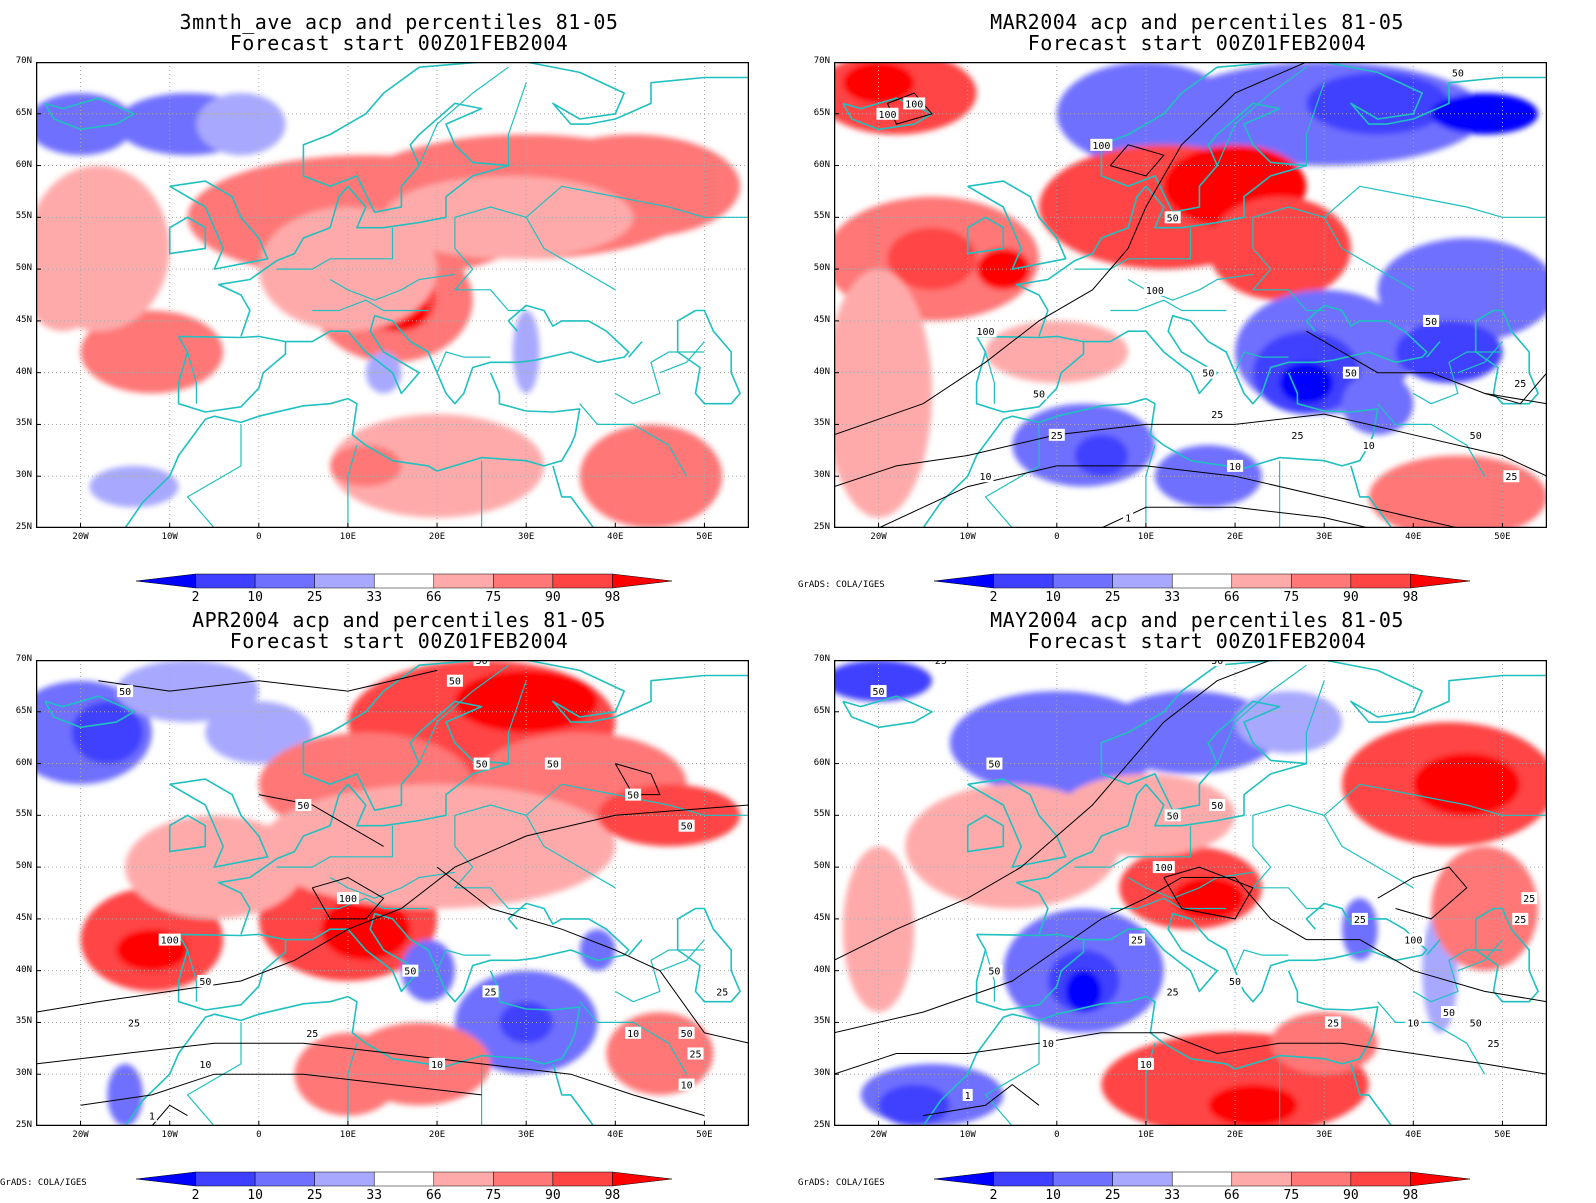 The height and width of the screenshot is (1203, 1596). Describe the element at coordinates (615, 537) in the screenshot. I see `lon-tick-label: 40E` at that location.